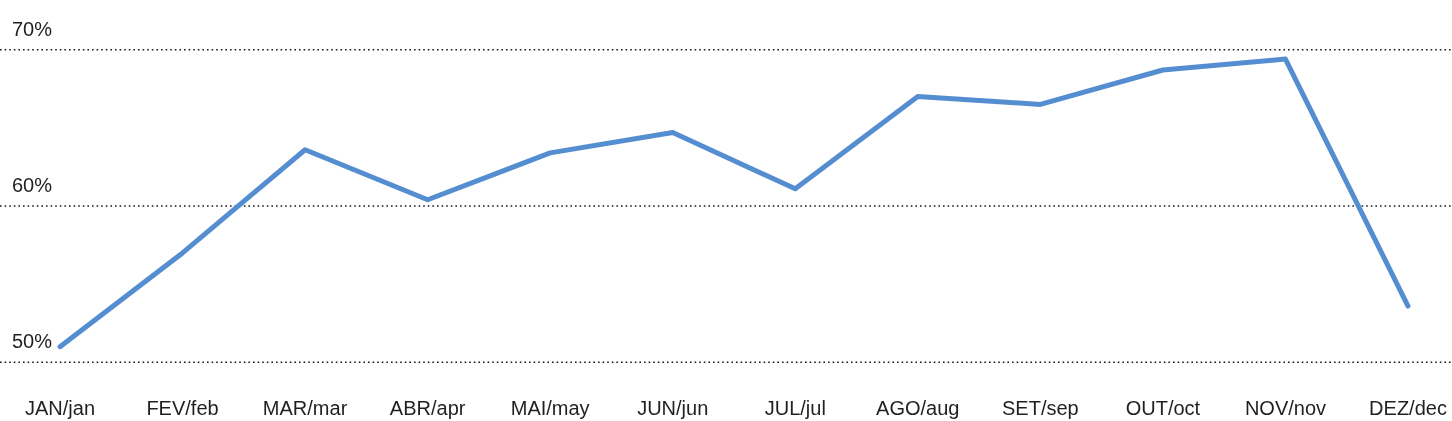  I want to click on x-tick-label: OUT/oct, so click(1163, 408).